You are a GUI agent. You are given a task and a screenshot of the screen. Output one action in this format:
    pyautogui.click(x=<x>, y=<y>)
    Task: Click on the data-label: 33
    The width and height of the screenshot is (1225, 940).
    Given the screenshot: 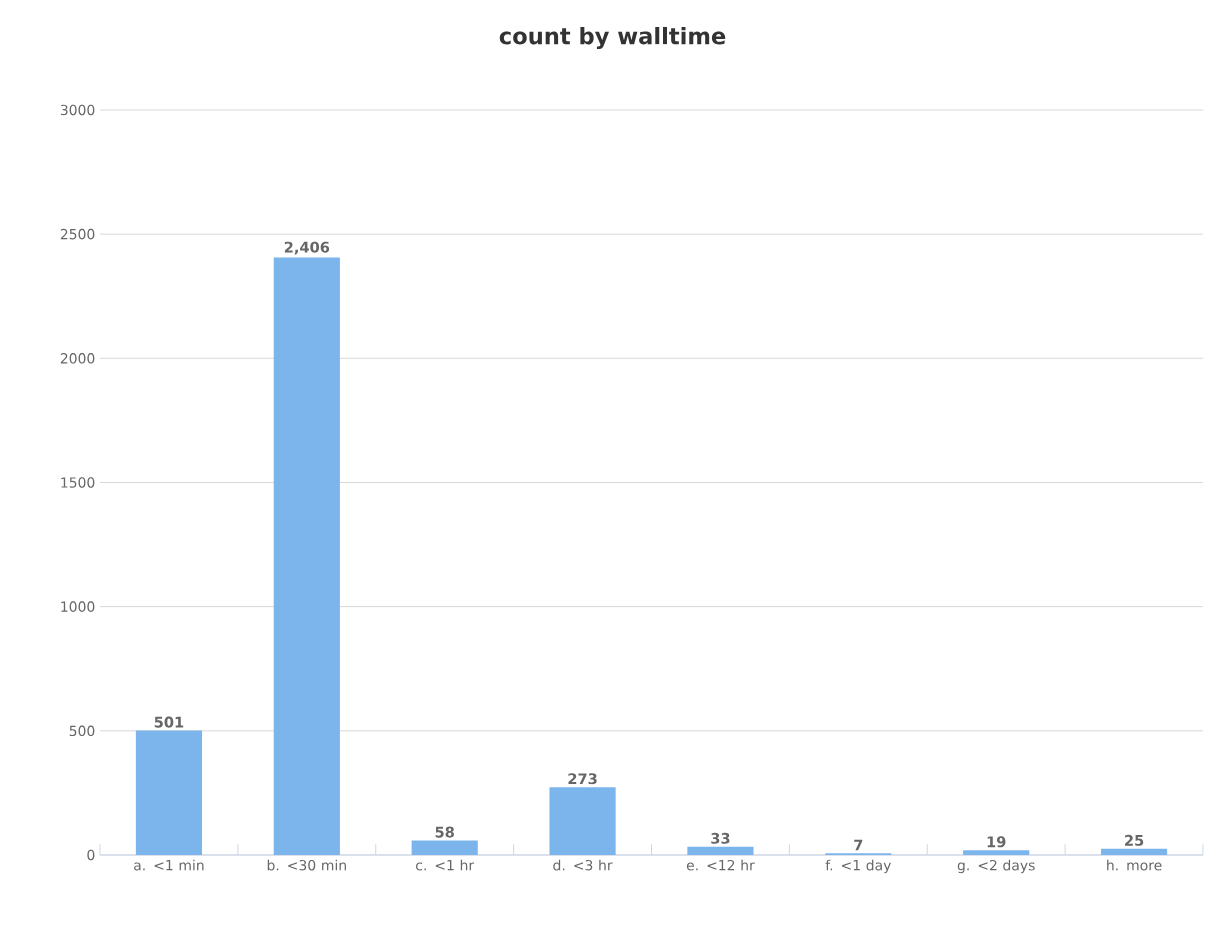 What is the action you would take?
    pyautogui.click(x=720, y=838)
    